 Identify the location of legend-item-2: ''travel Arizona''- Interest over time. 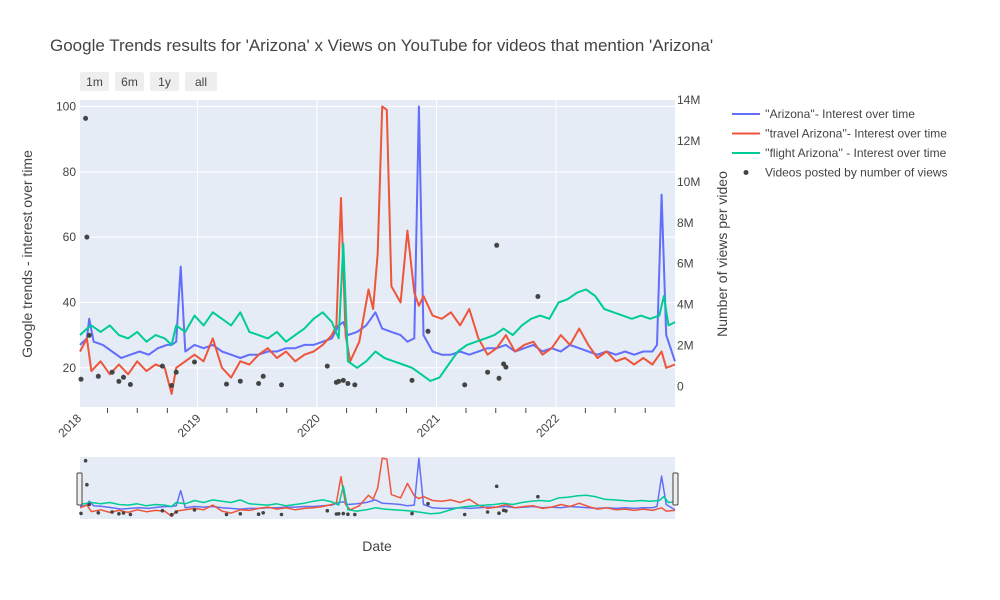
(839, 134).